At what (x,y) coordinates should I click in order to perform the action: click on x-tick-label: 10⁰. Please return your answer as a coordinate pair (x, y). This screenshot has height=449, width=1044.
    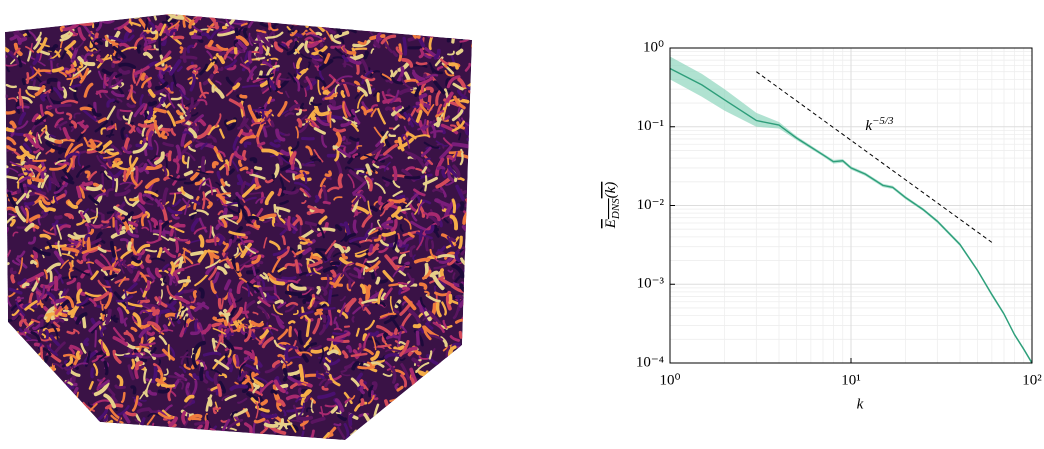
    Looking at the image, I should click on (669, 380).